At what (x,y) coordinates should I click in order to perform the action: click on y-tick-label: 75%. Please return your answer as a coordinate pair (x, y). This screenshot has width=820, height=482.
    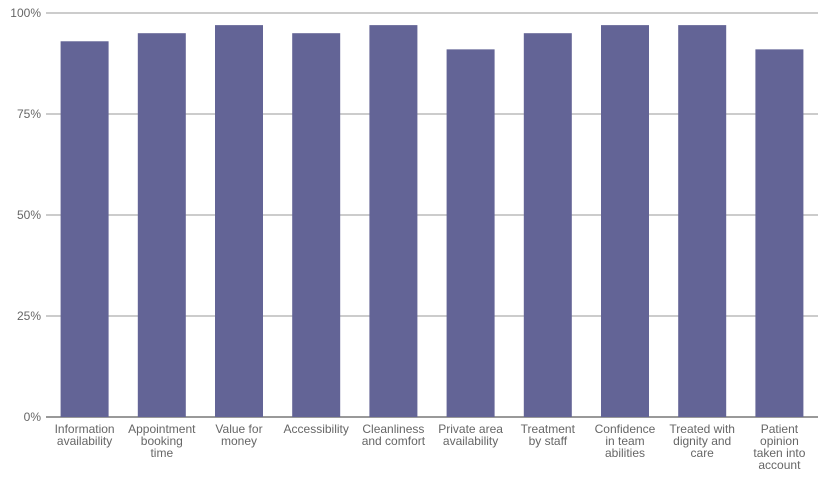
    Looking at the image, I should click on (29, 114).